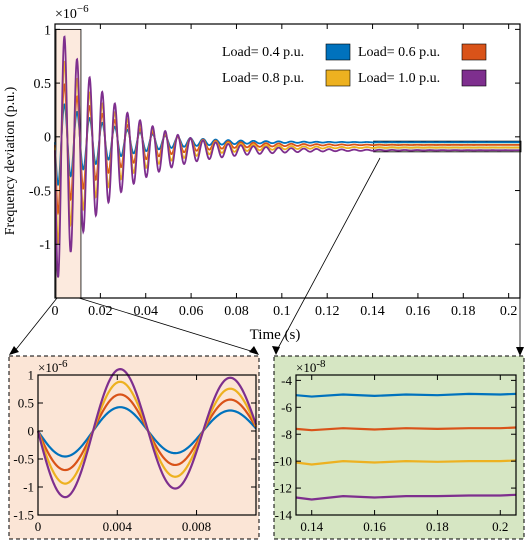 This screenshot has width=531, height=550. I want to click on main-x-tick-label: 0.16, so click(418, 311).